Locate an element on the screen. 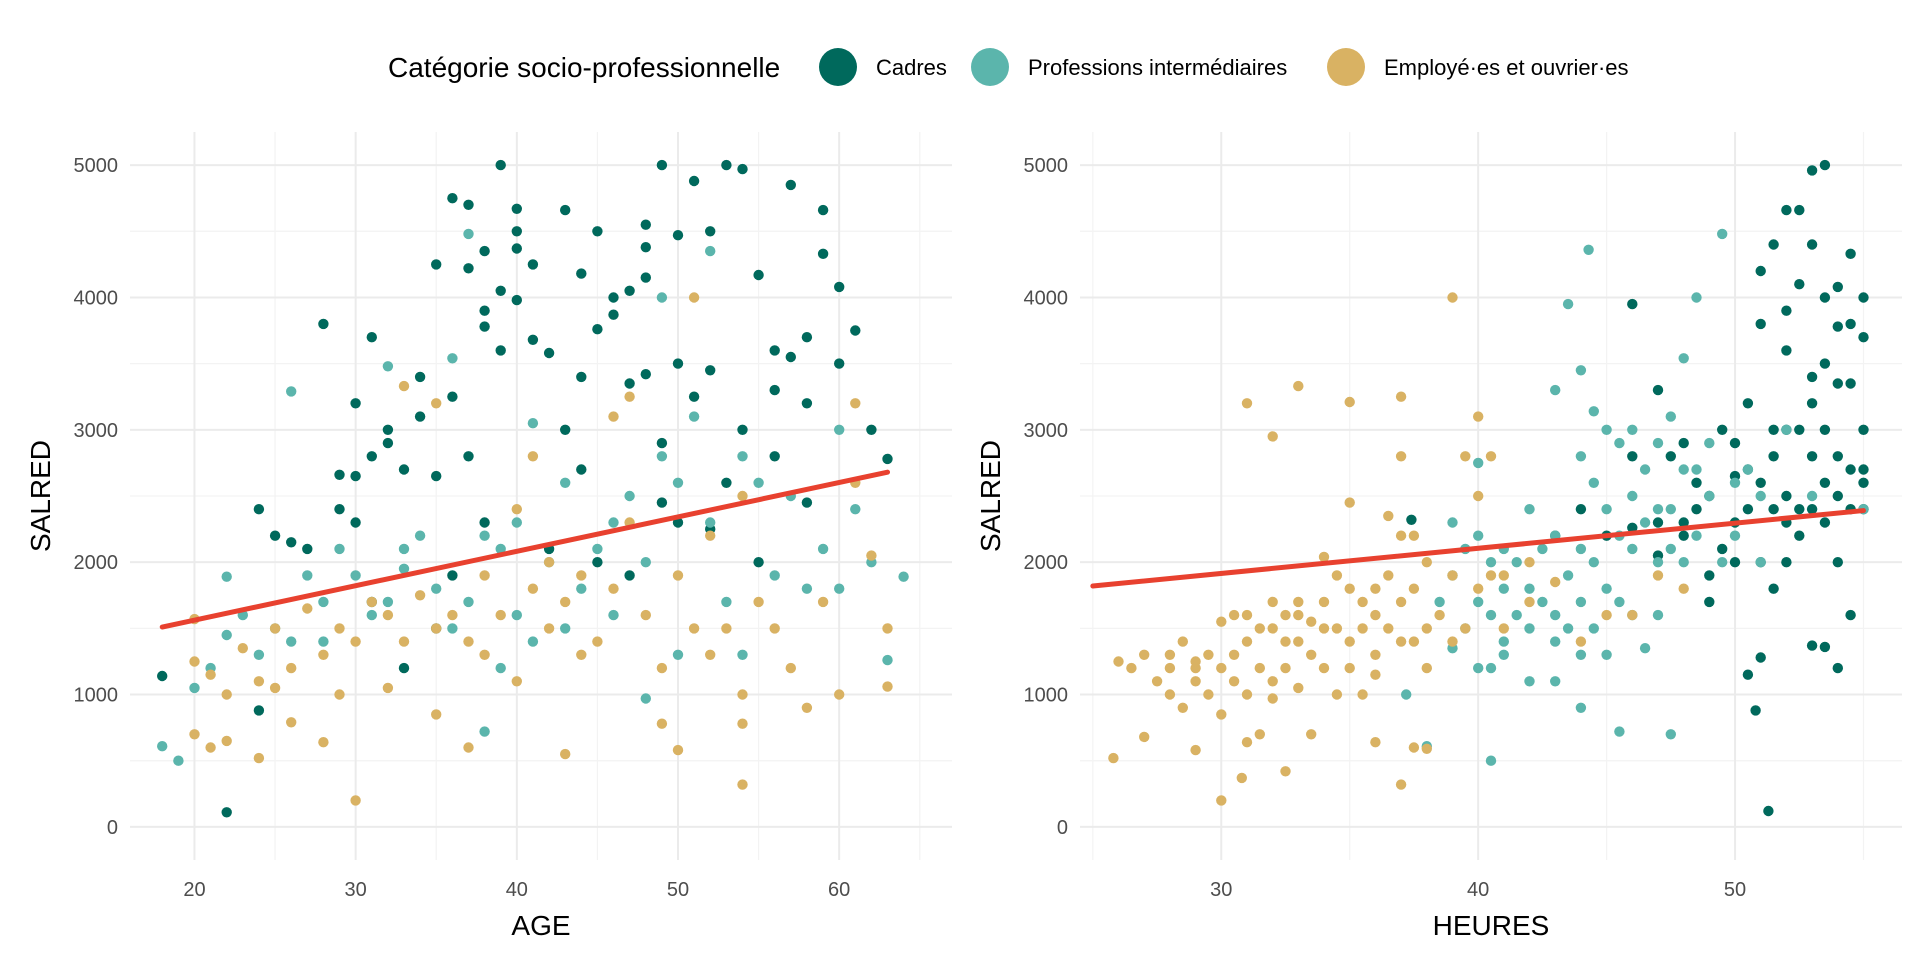 The width and height of the screenshot is (1920, 965). y-tick-label: 1000 is located at coordinates (96, 696).